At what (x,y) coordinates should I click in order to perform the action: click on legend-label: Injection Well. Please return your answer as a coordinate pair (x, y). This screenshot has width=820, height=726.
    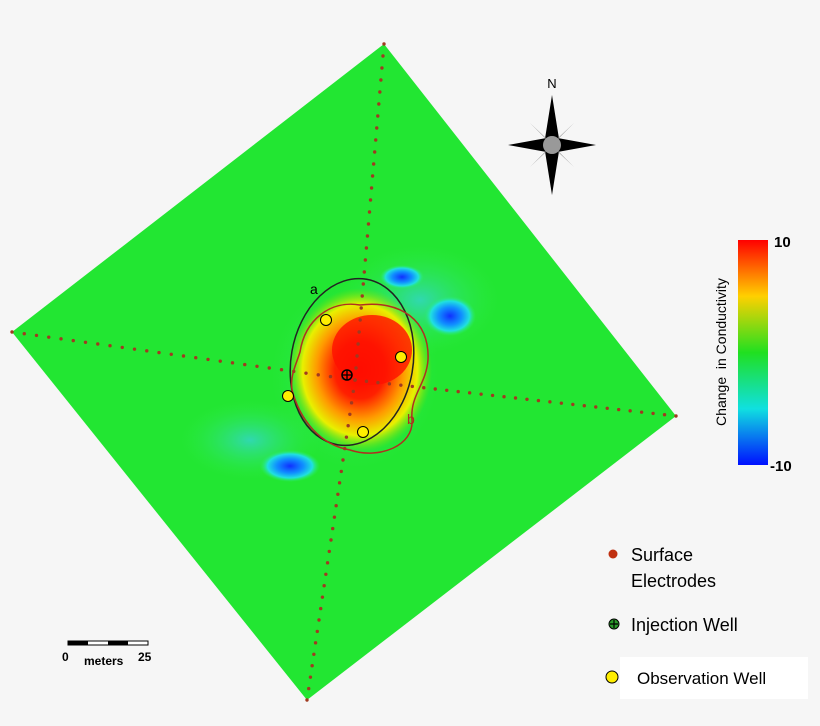
    Looking at the image, I should click on (684, 625).